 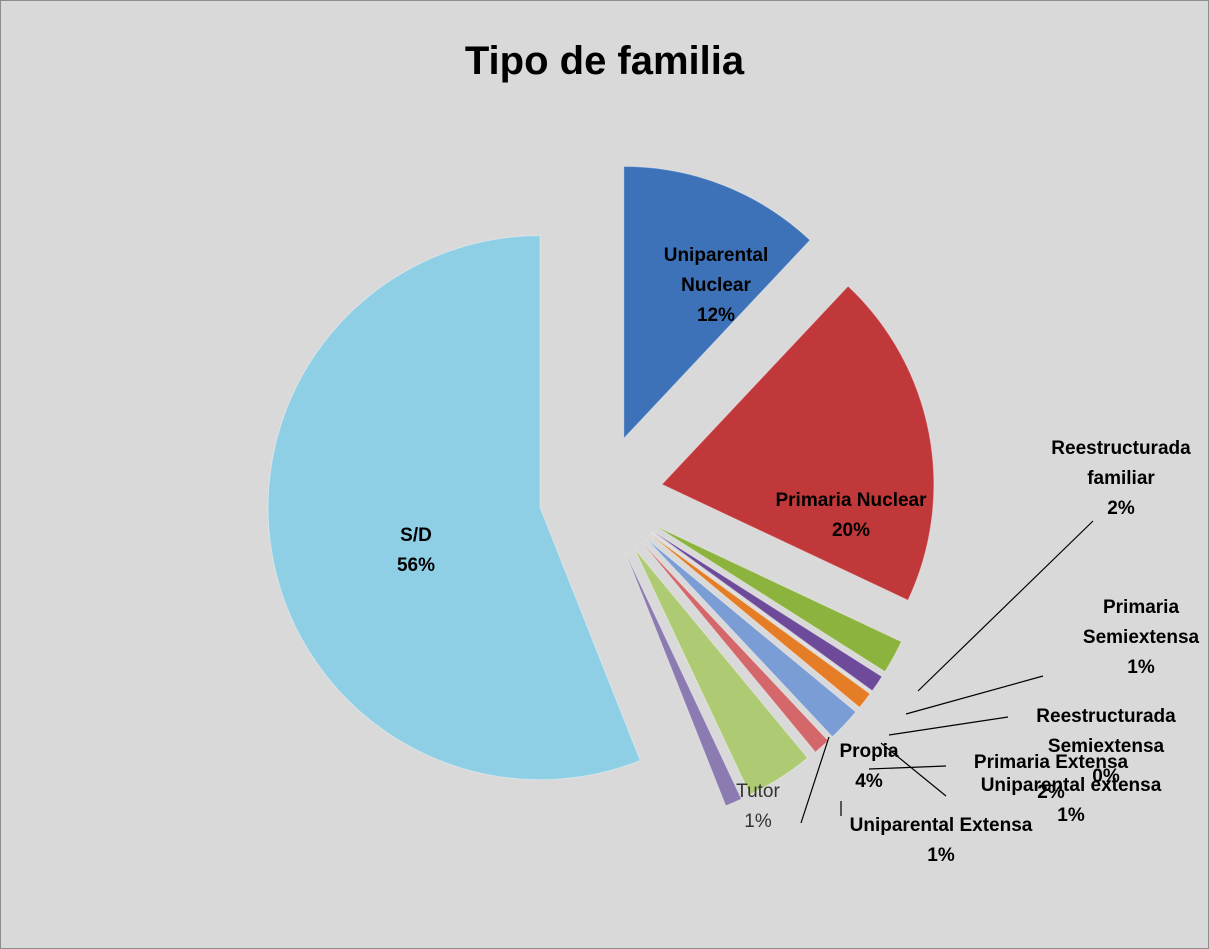 I want to click on slice-name: Uniparental extensa, so click(x=1071, y=785).